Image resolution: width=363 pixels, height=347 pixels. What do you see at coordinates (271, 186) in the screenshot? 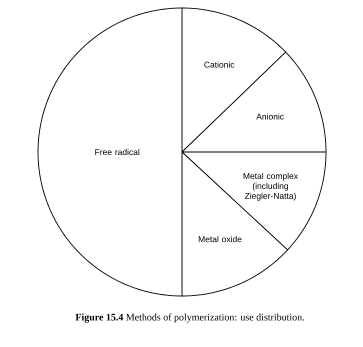
I see `slice-label: Metal complex (including Ziegler-Natta)` at bounding box center [271, 186].